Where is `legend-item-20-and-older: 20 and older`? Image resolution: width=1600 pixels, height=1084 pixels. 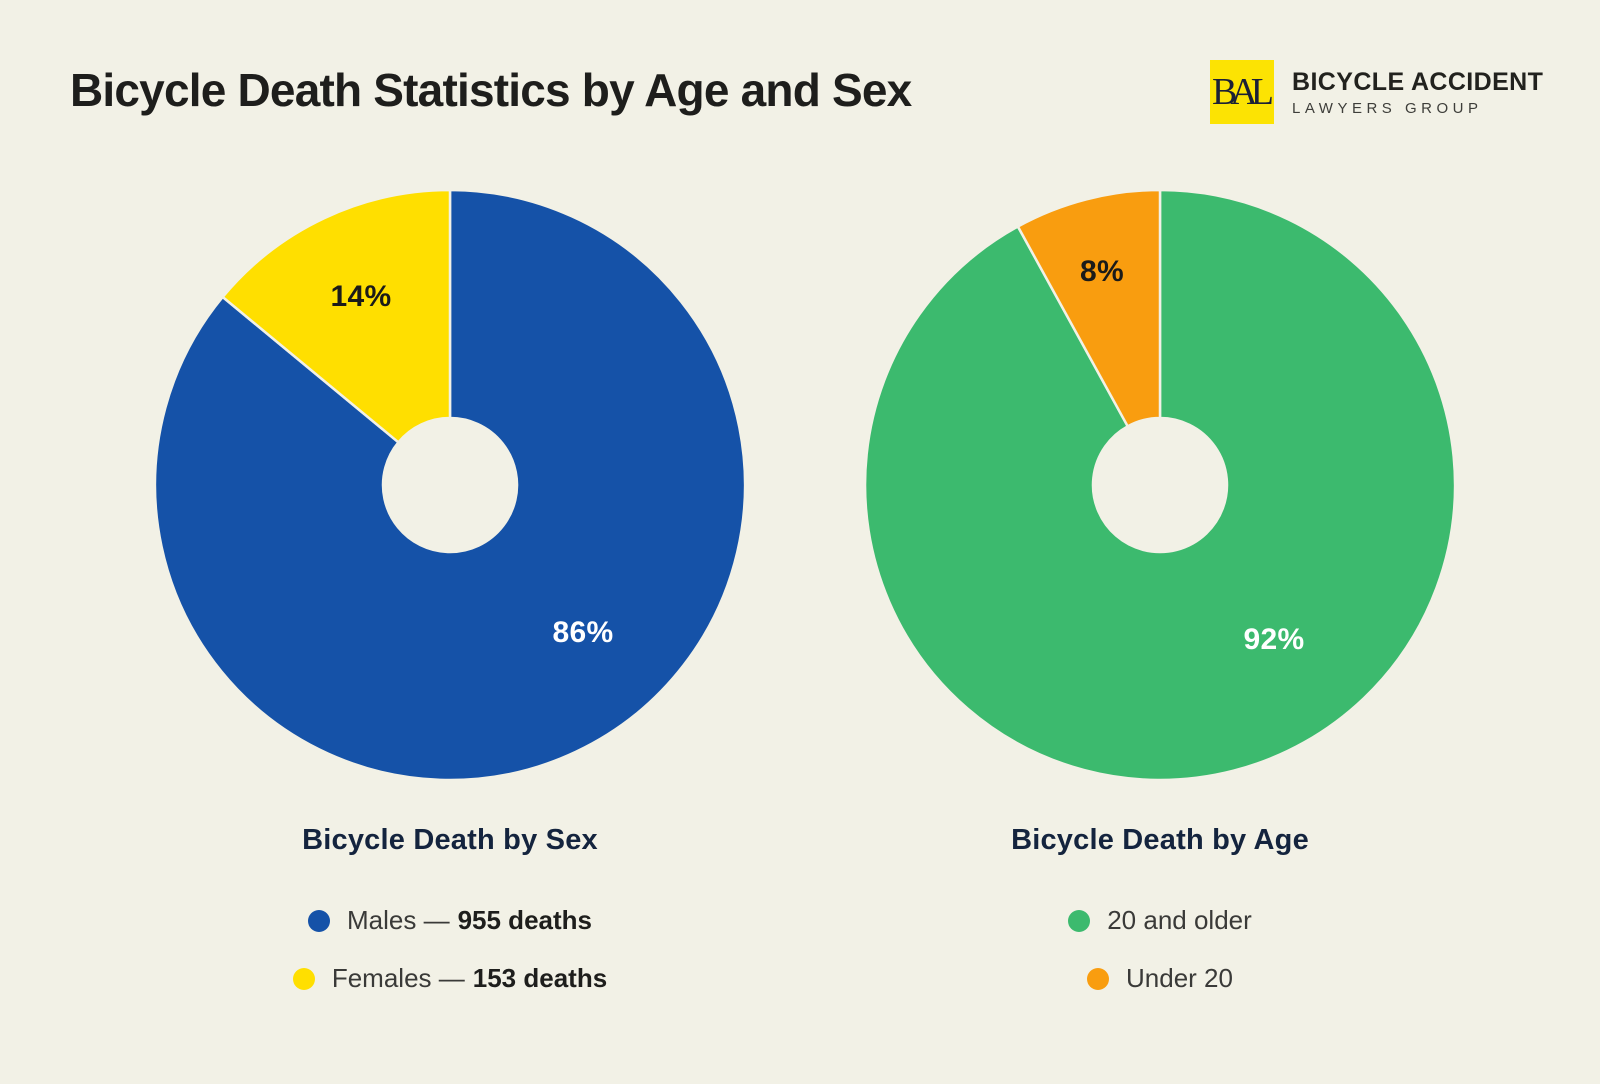
legend-item-20-and-older: 20 and older is located at coordinates (1160, 920).